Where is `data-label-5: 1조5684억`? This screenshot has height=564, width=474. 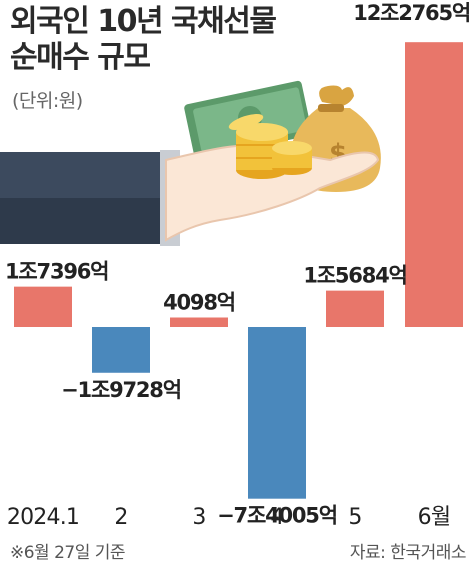
data-label-5: 1조5684억 is located at coordinates (354, 276).